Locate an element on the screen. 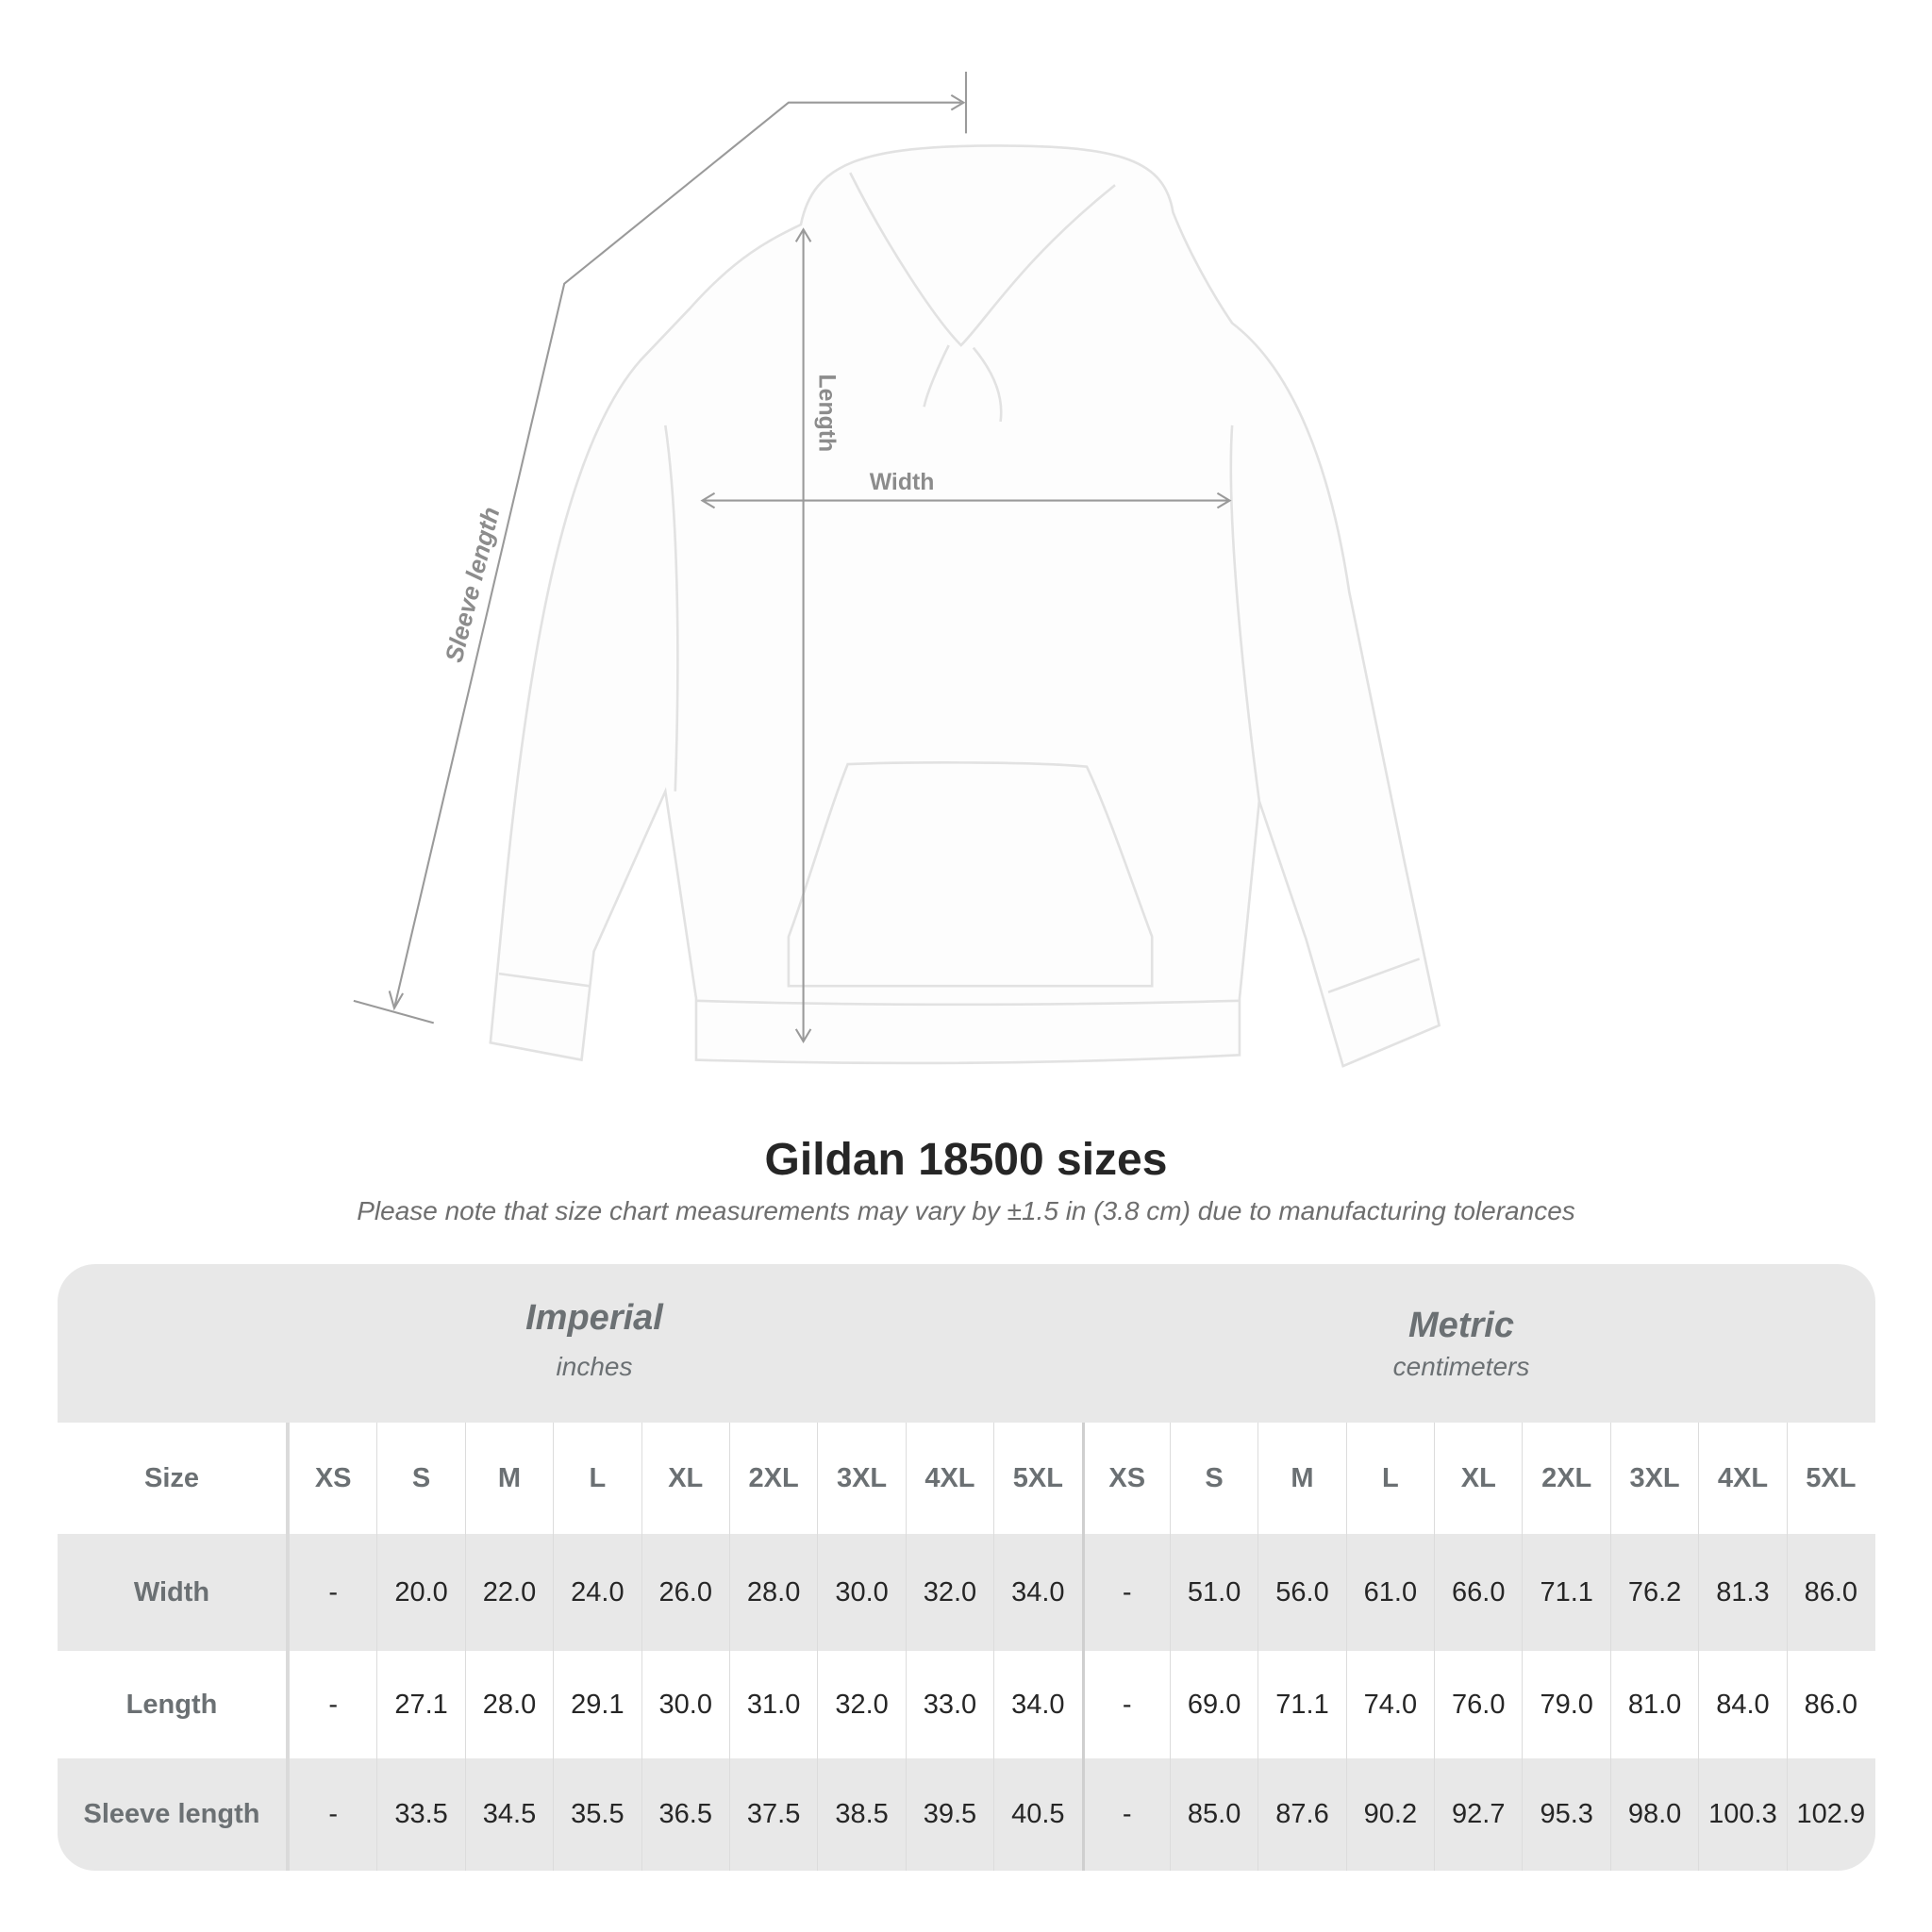 This screenshot has height=1932, width=1932. imperial-value-cell: 36.5 is located at coordinates (685, 1814).